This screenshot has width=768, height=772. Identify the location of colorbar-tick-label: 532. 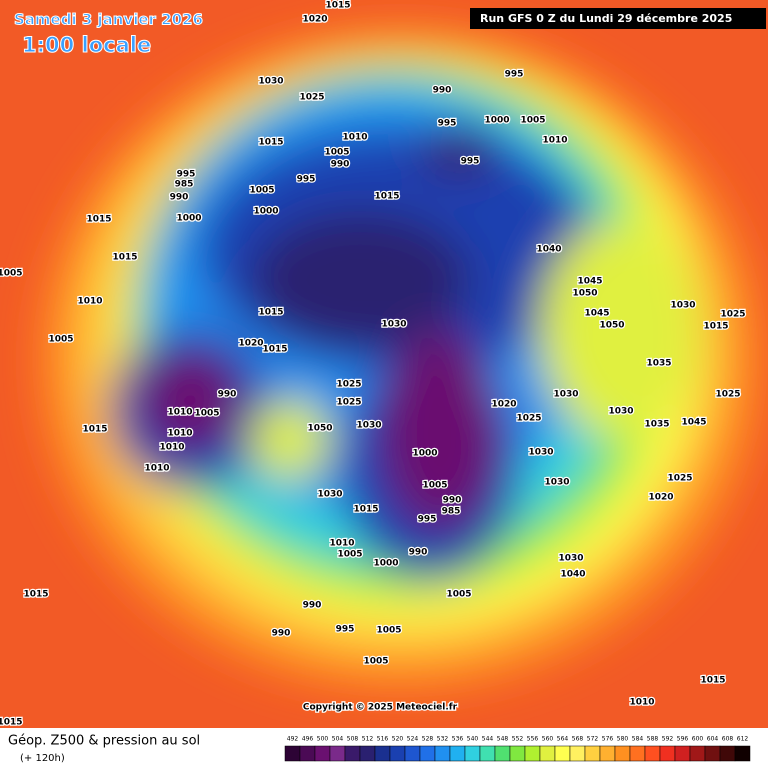
(443, 739).